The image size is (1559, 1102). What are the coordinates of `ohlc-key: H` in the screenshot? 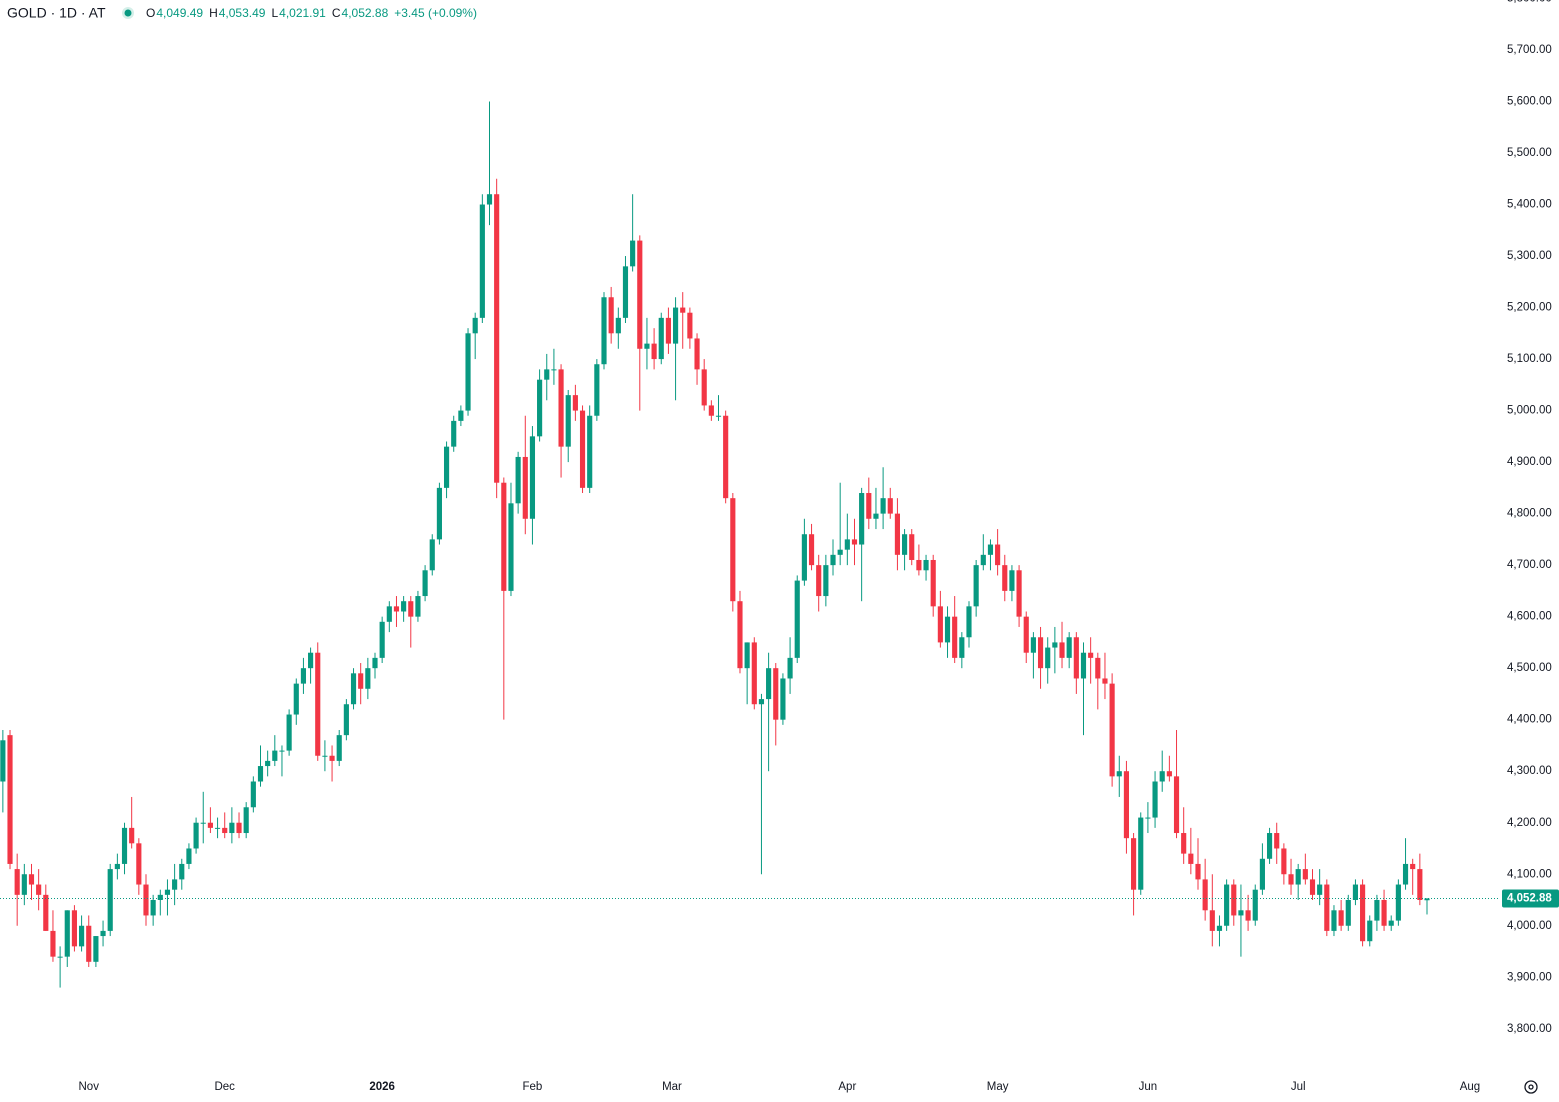 It's located at (213, 13).